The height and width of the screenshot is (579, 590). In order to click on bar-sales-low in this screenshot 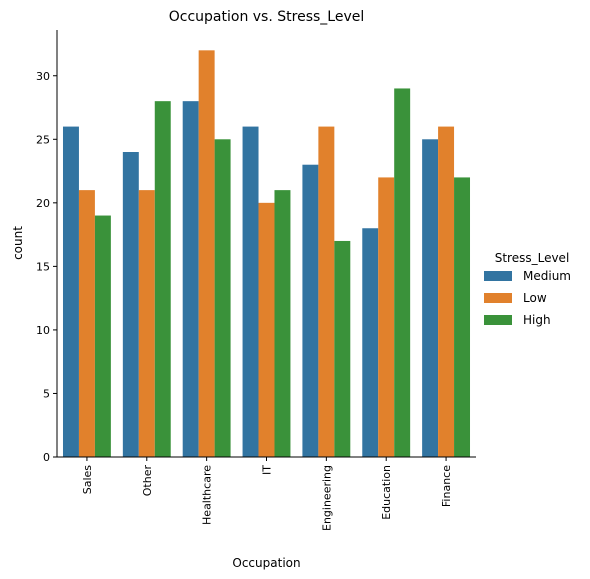, I will do `click(86, 323)`.